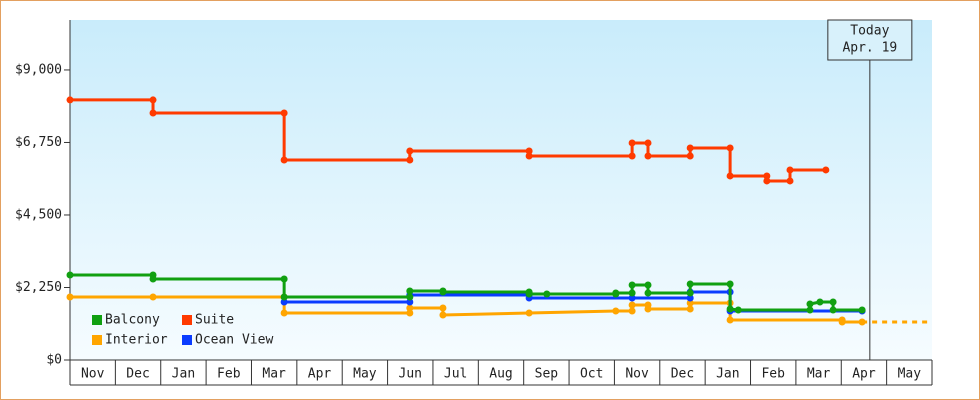 This screenshot has height=400, width=980. Describe the element at coordinates (38, 69) in the screenshot. I see `y-tick-label: $9,000` at that location.